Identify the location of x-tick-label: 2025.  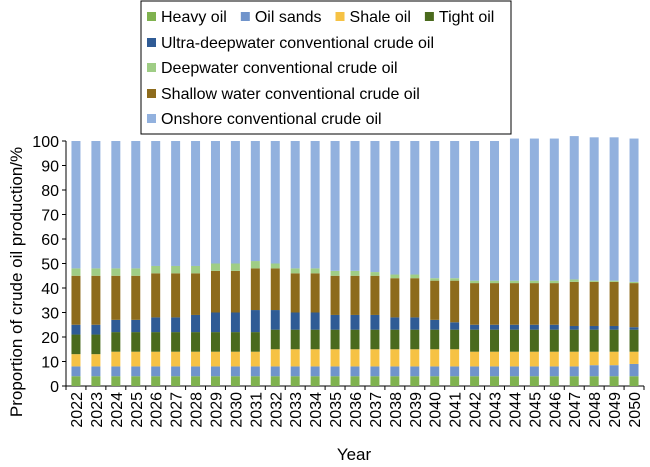
(137, 410).